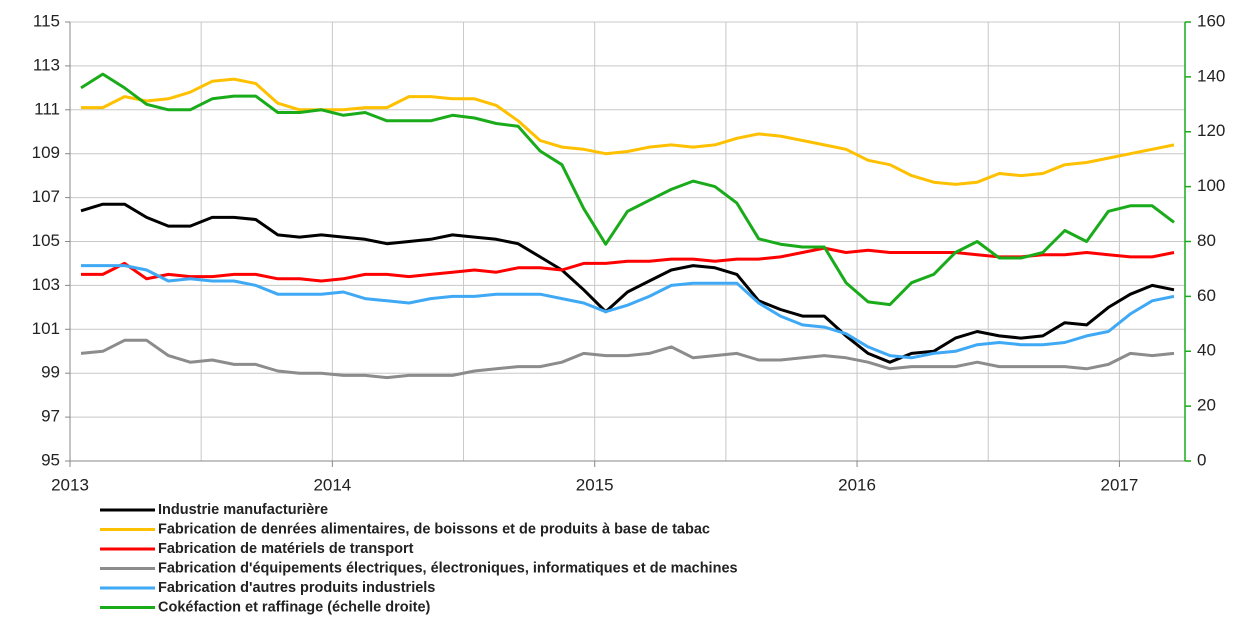  What do you see at coordinates (47, 108) in the screenshot?
I see `y-tick-label: 111` at bounding box center [47, 108].